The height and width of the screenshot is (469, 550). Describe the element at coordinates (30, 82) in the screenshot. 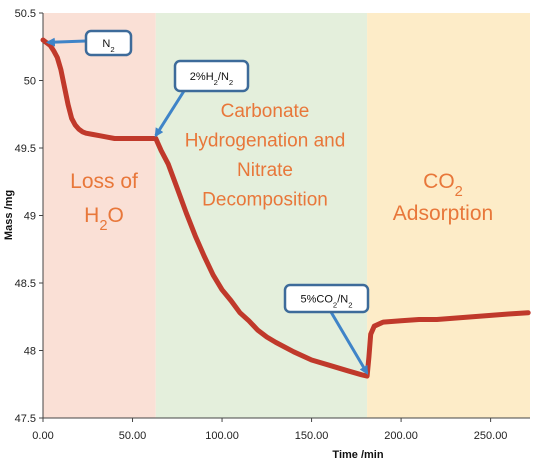

I see `y-tick-label: 50` at that location.